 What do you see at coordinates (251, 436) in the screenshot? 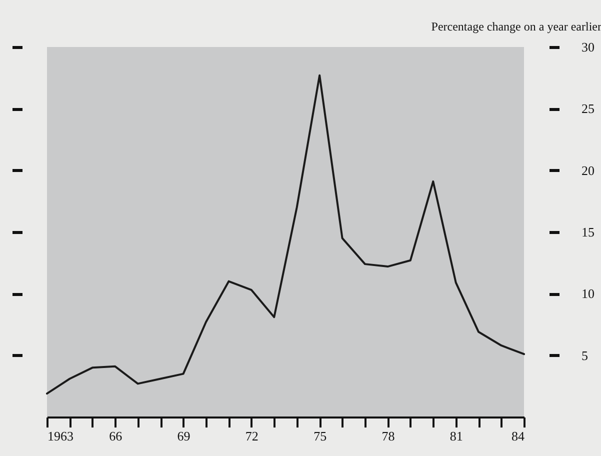
I see `x-tick-label: 72` at bounding box center [251, 436].